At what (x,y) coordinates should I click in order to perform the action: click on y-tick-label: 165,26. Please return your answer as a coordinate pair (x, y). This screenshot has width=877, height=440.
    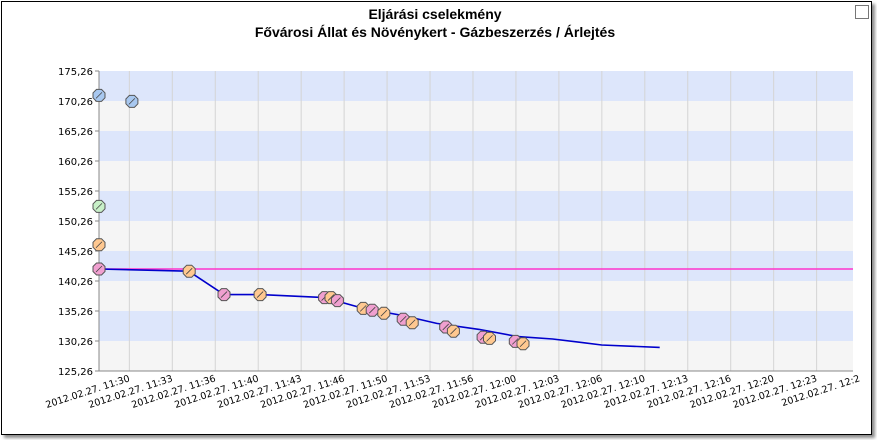
    Looking at the image, I should click on (75, 132).